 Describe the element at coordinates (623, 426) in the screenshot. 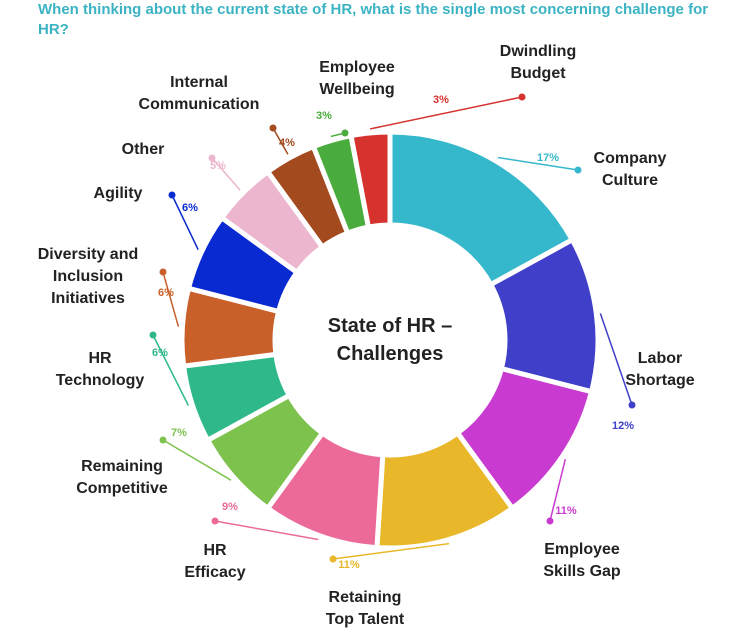

I see `value-label: 12%` at that location.